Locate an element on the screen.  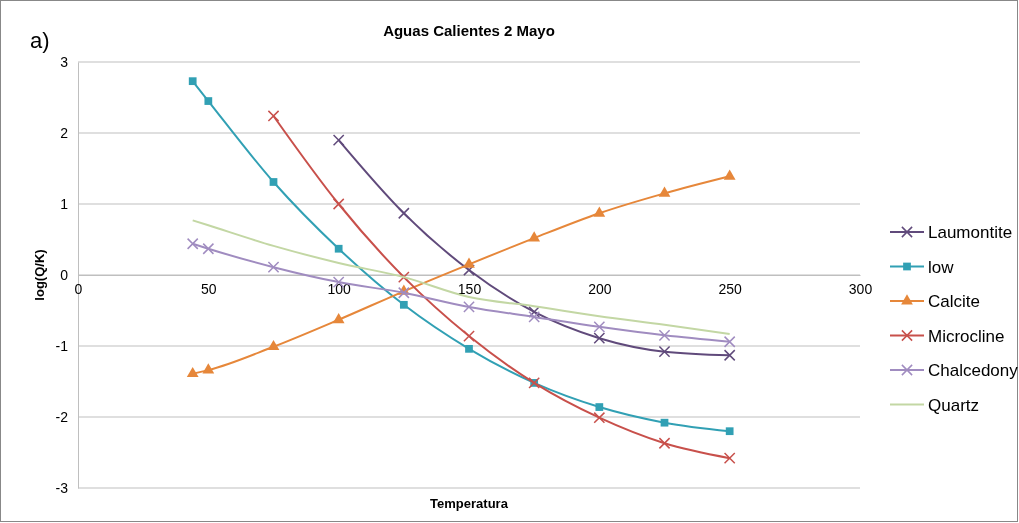
y-axis-title: log(Q/K) is located at coordinates (39, 275).